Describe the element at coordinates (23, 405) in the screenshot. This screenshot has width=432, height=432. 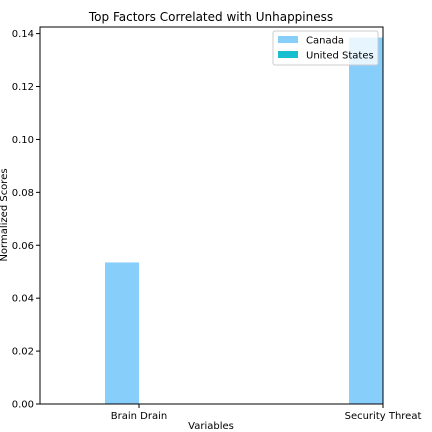
I see `y-tick-label: 0.00` at that location.